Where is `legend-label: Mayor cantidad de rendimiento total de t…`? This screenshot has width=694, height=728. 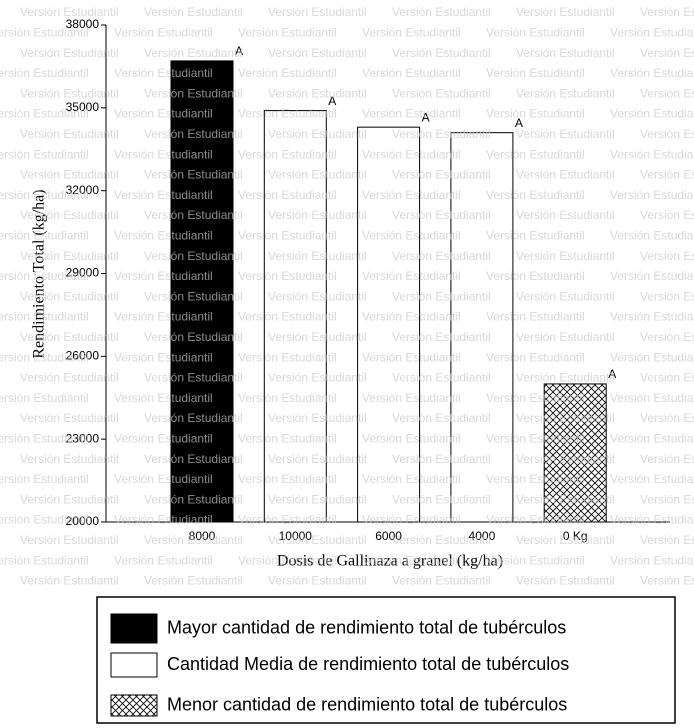 legend-label: Mayor cantidad de rendimiento total de t… is located at coordinates (366, 627).